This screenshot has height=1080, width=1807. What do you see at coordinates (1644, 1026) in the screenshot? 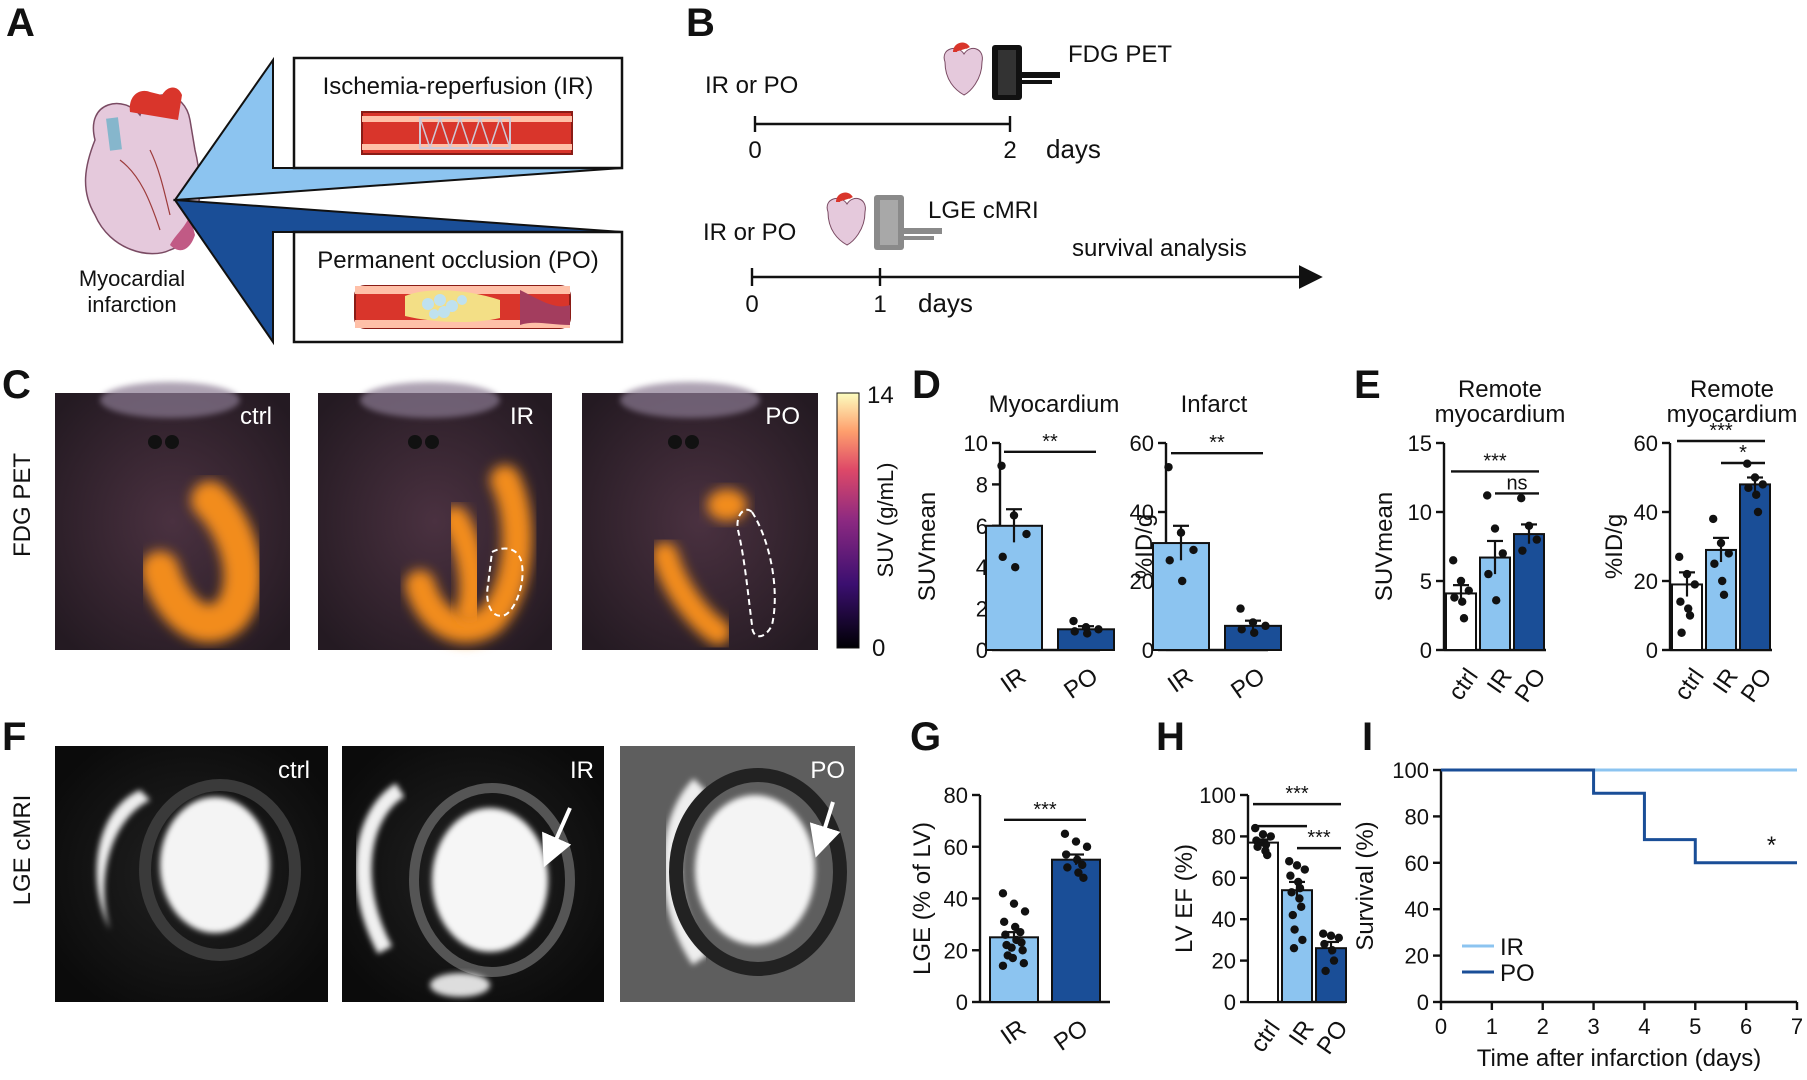
I see `x-tick-label: 4` at bounding box center [1644, 1026].